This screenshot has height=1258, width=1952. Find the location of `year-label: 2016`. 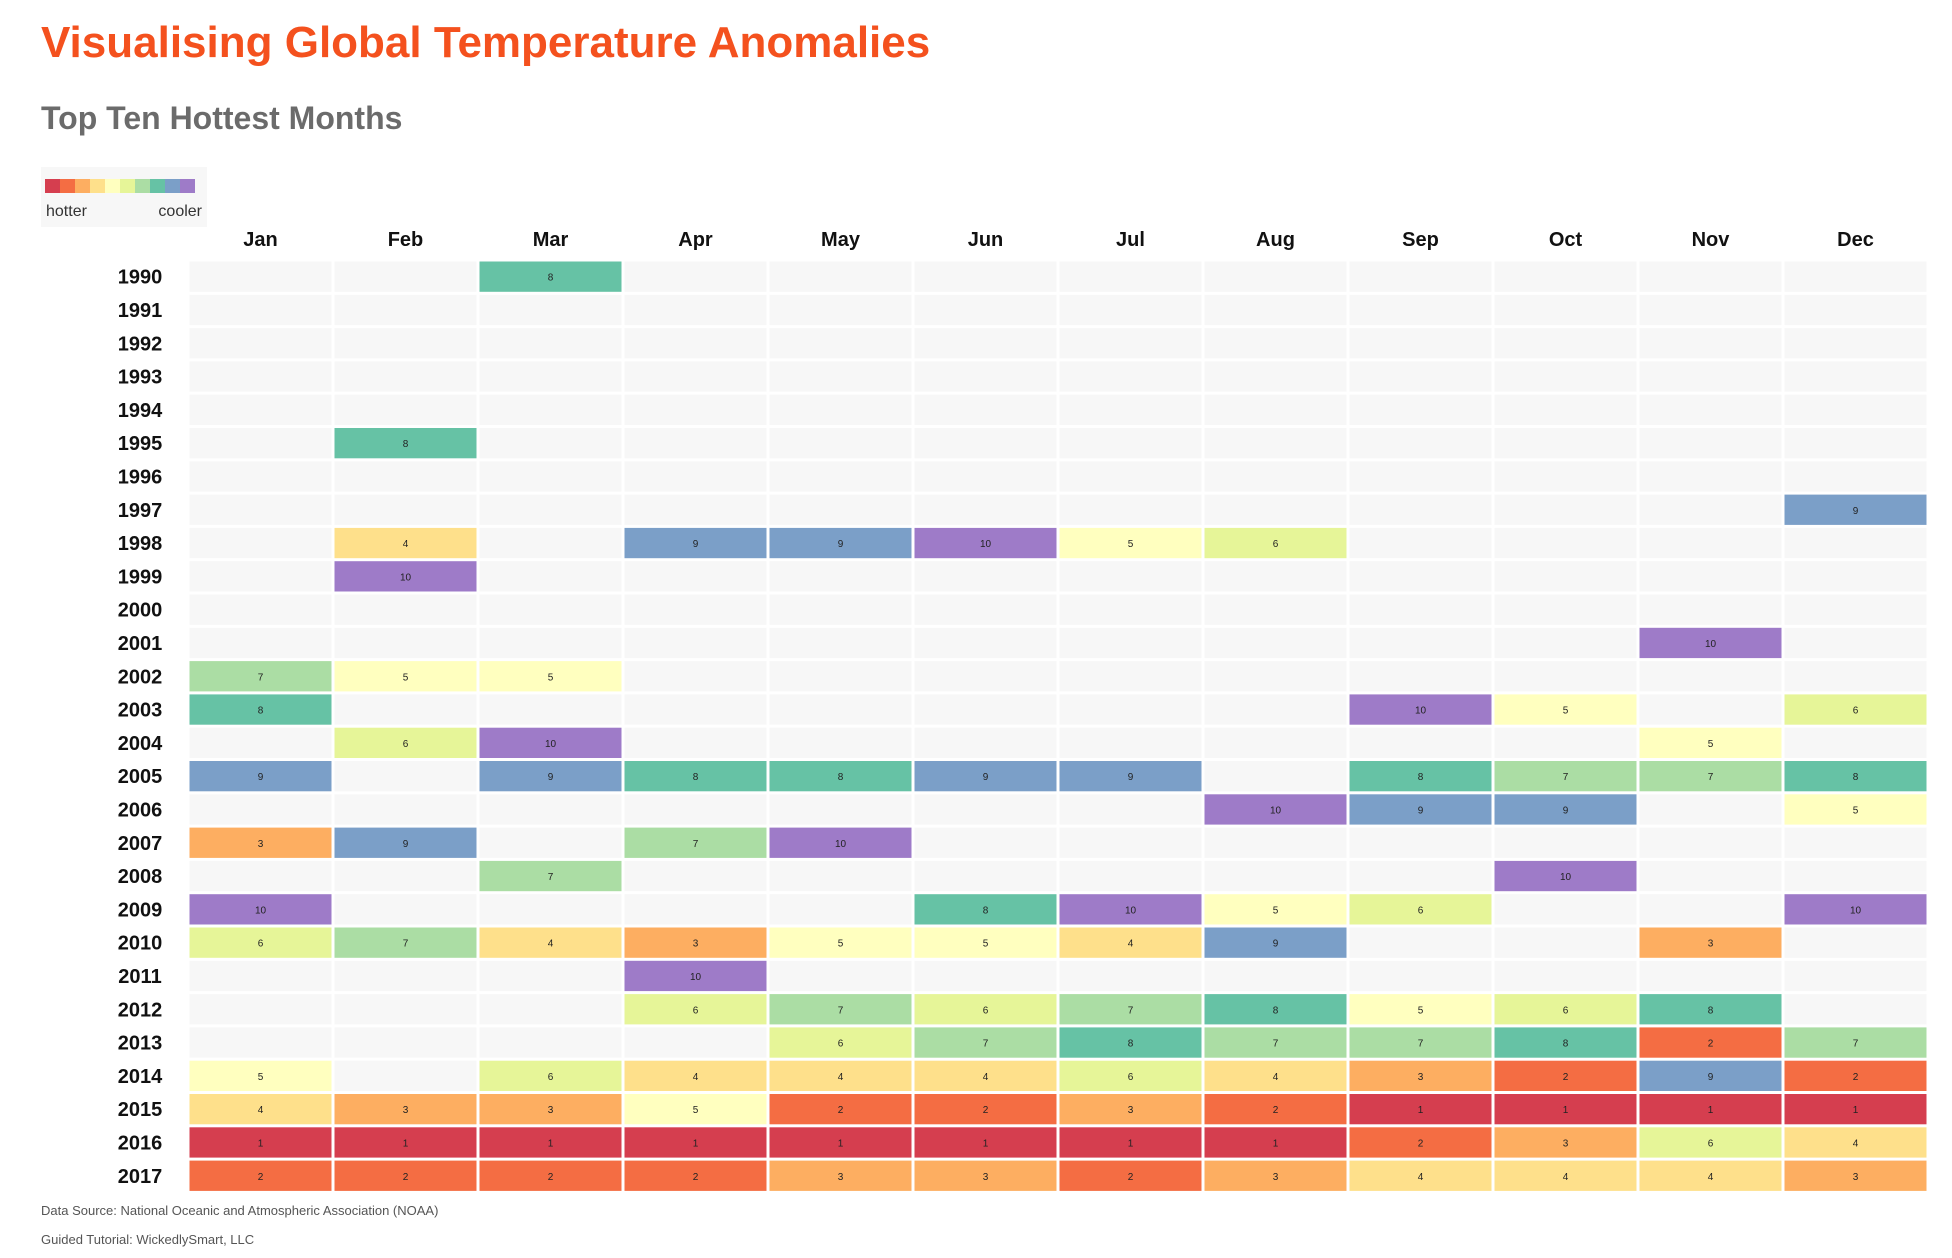

year-label: 2016 is located at coordinates (140, 1143).